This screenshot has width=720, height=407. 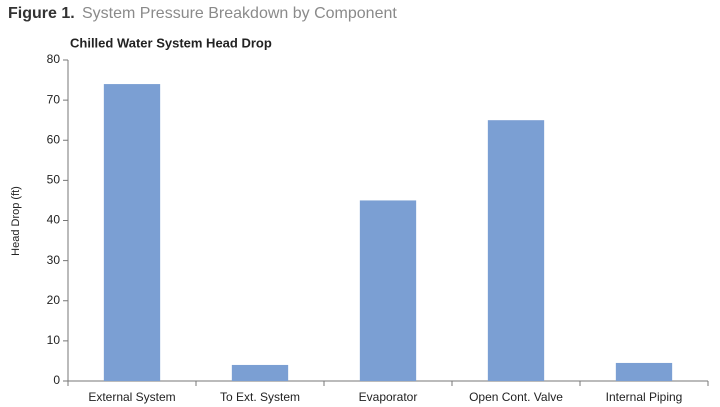 I want to click on y-tick-label: 10, so click(x=54, y=340).